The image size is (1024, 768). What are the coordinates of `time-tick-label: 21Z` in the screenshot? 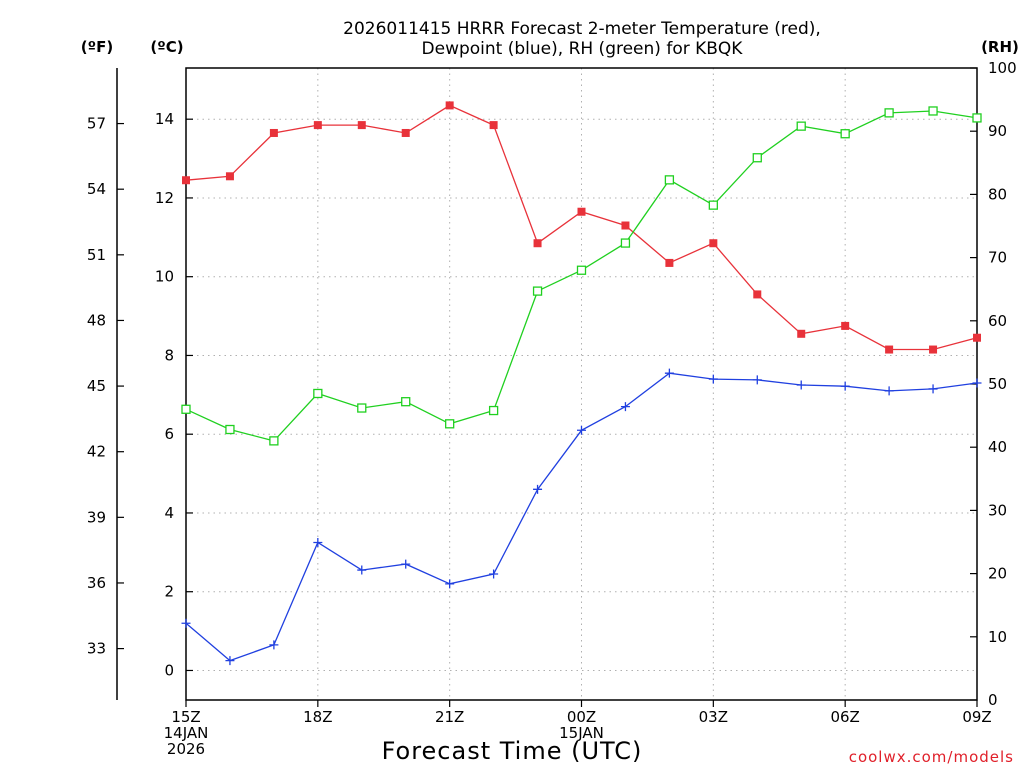 It's located at (449, 717).